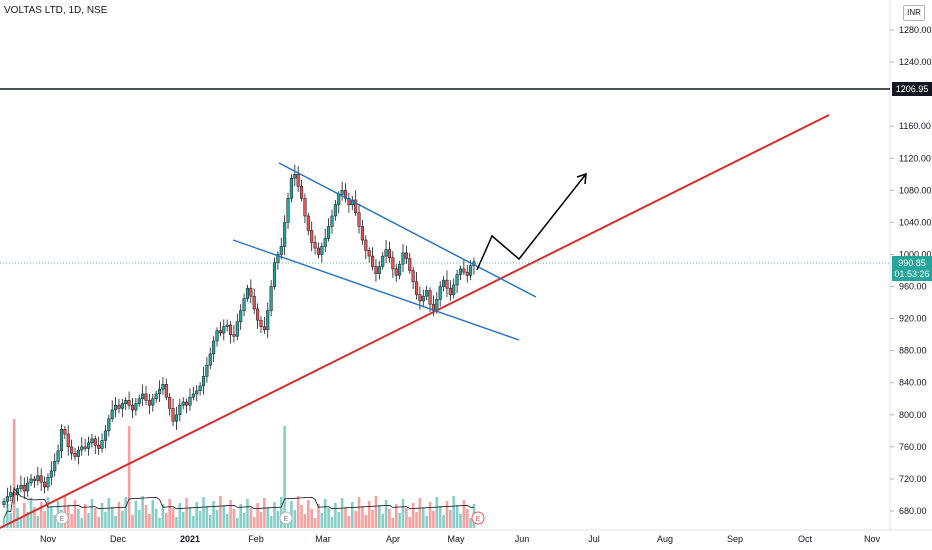 This screenshot has height=550, width=932. I want to click on x-tick-label: Sep, so click(735, 539).